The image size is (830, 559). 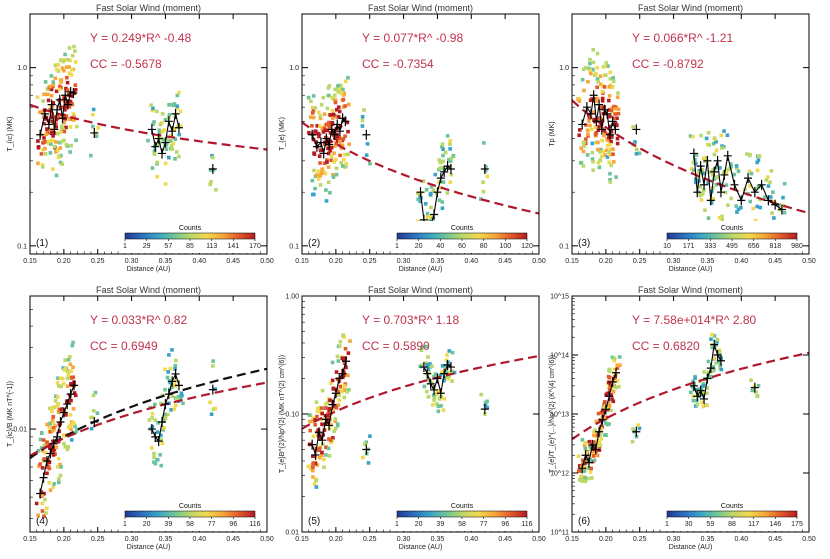 What do you see at coordinates (689, 246) in the screenshot?
I see `colorbar-tick-label: 171` at bounding box center [689, 246].